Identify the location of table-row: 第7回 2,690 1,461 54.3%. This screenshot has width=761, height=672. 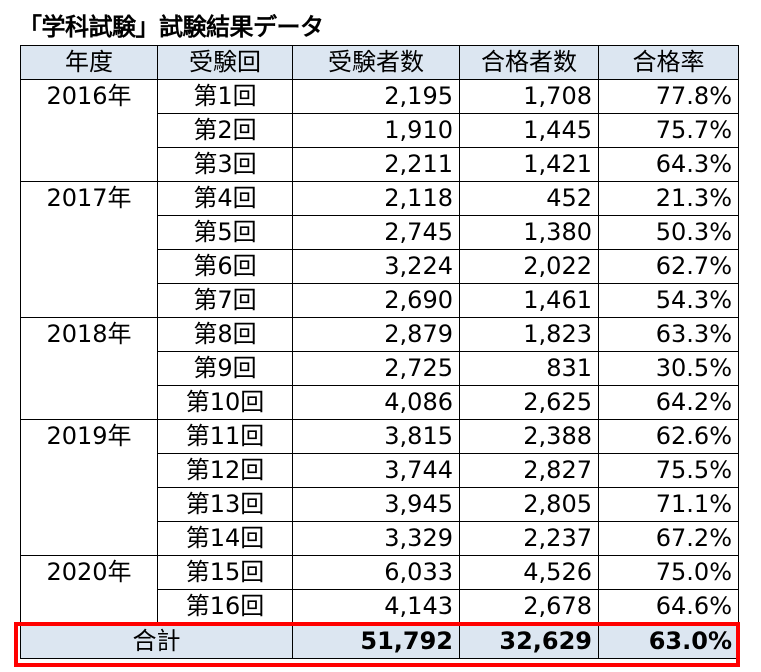
(380, 300).